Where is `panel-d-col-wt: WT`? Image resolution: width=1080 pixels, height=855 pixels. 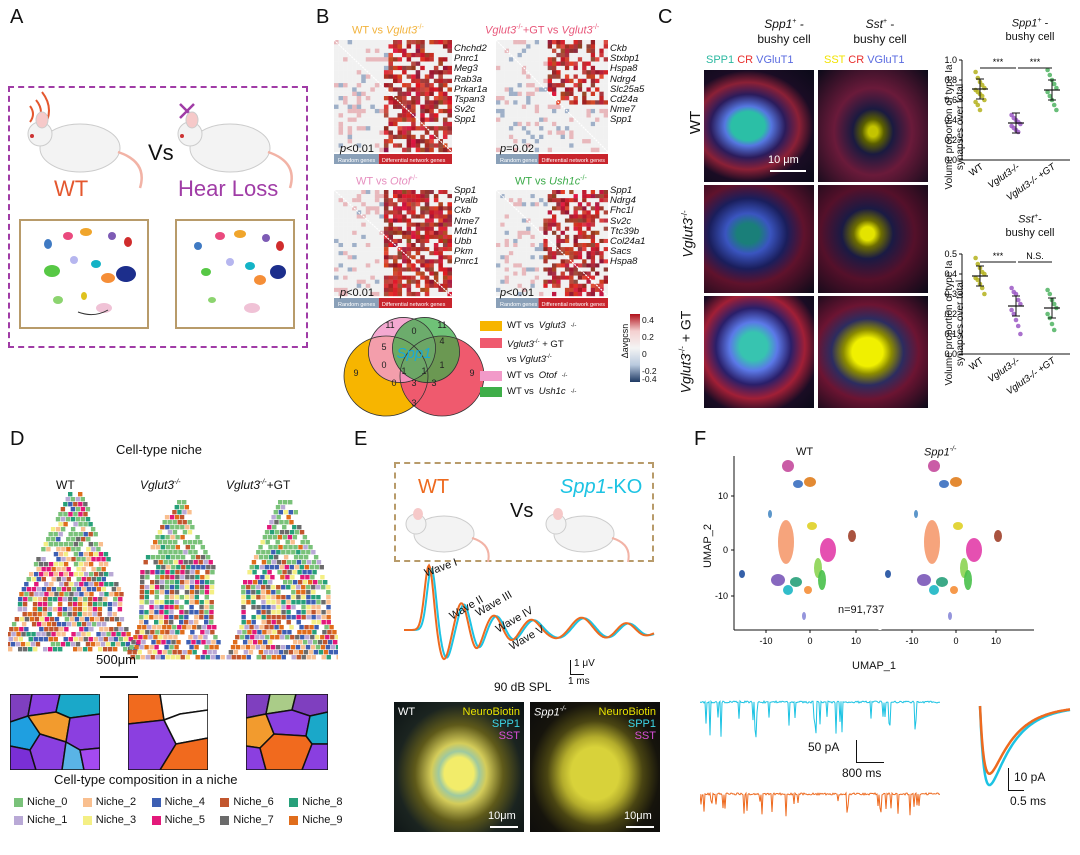
panel-d-col-wt: WT is located at coordinates (65, 485).